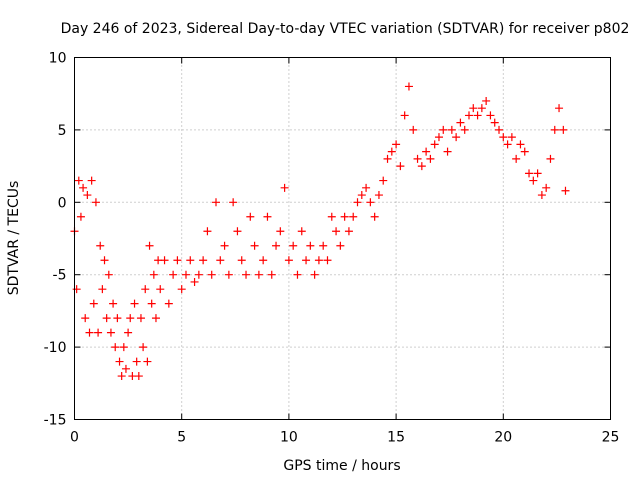 This screenshot has height=480, width=640. I want to click on x-tick-labels: 0 5 10 15 20 25, so click(344, 438).